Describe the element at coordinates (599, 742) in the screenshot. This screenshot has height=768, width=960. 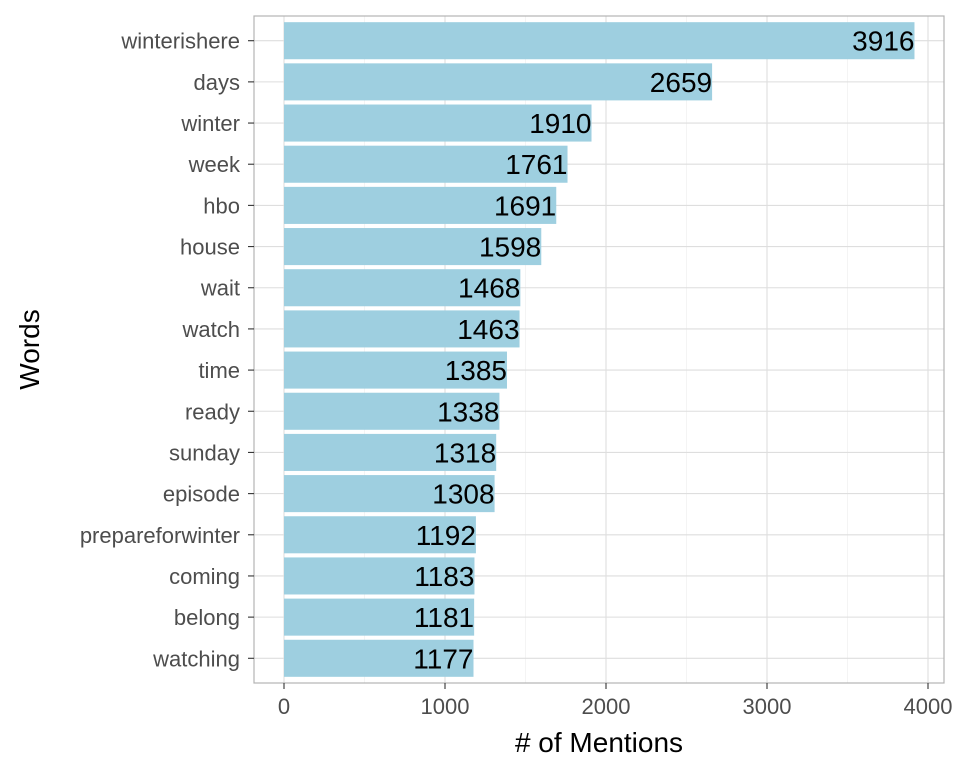
I see `x-axis-title: # of Mentions` at that location.